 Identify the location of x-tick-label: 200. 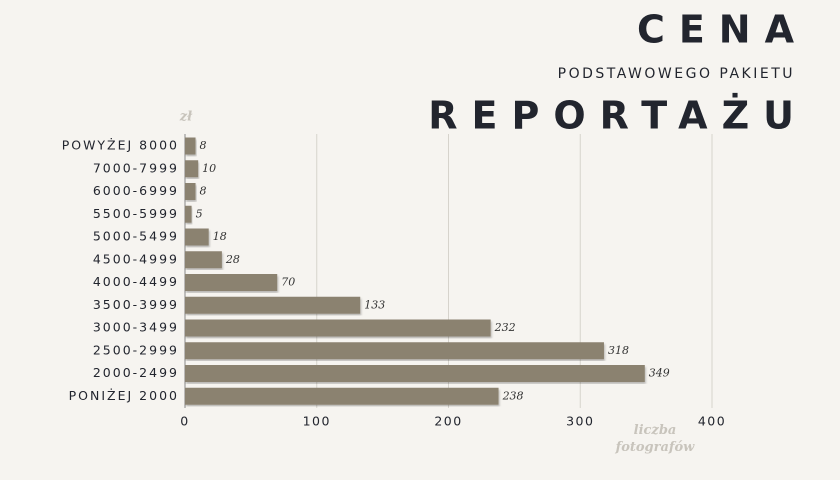
(448, 421).